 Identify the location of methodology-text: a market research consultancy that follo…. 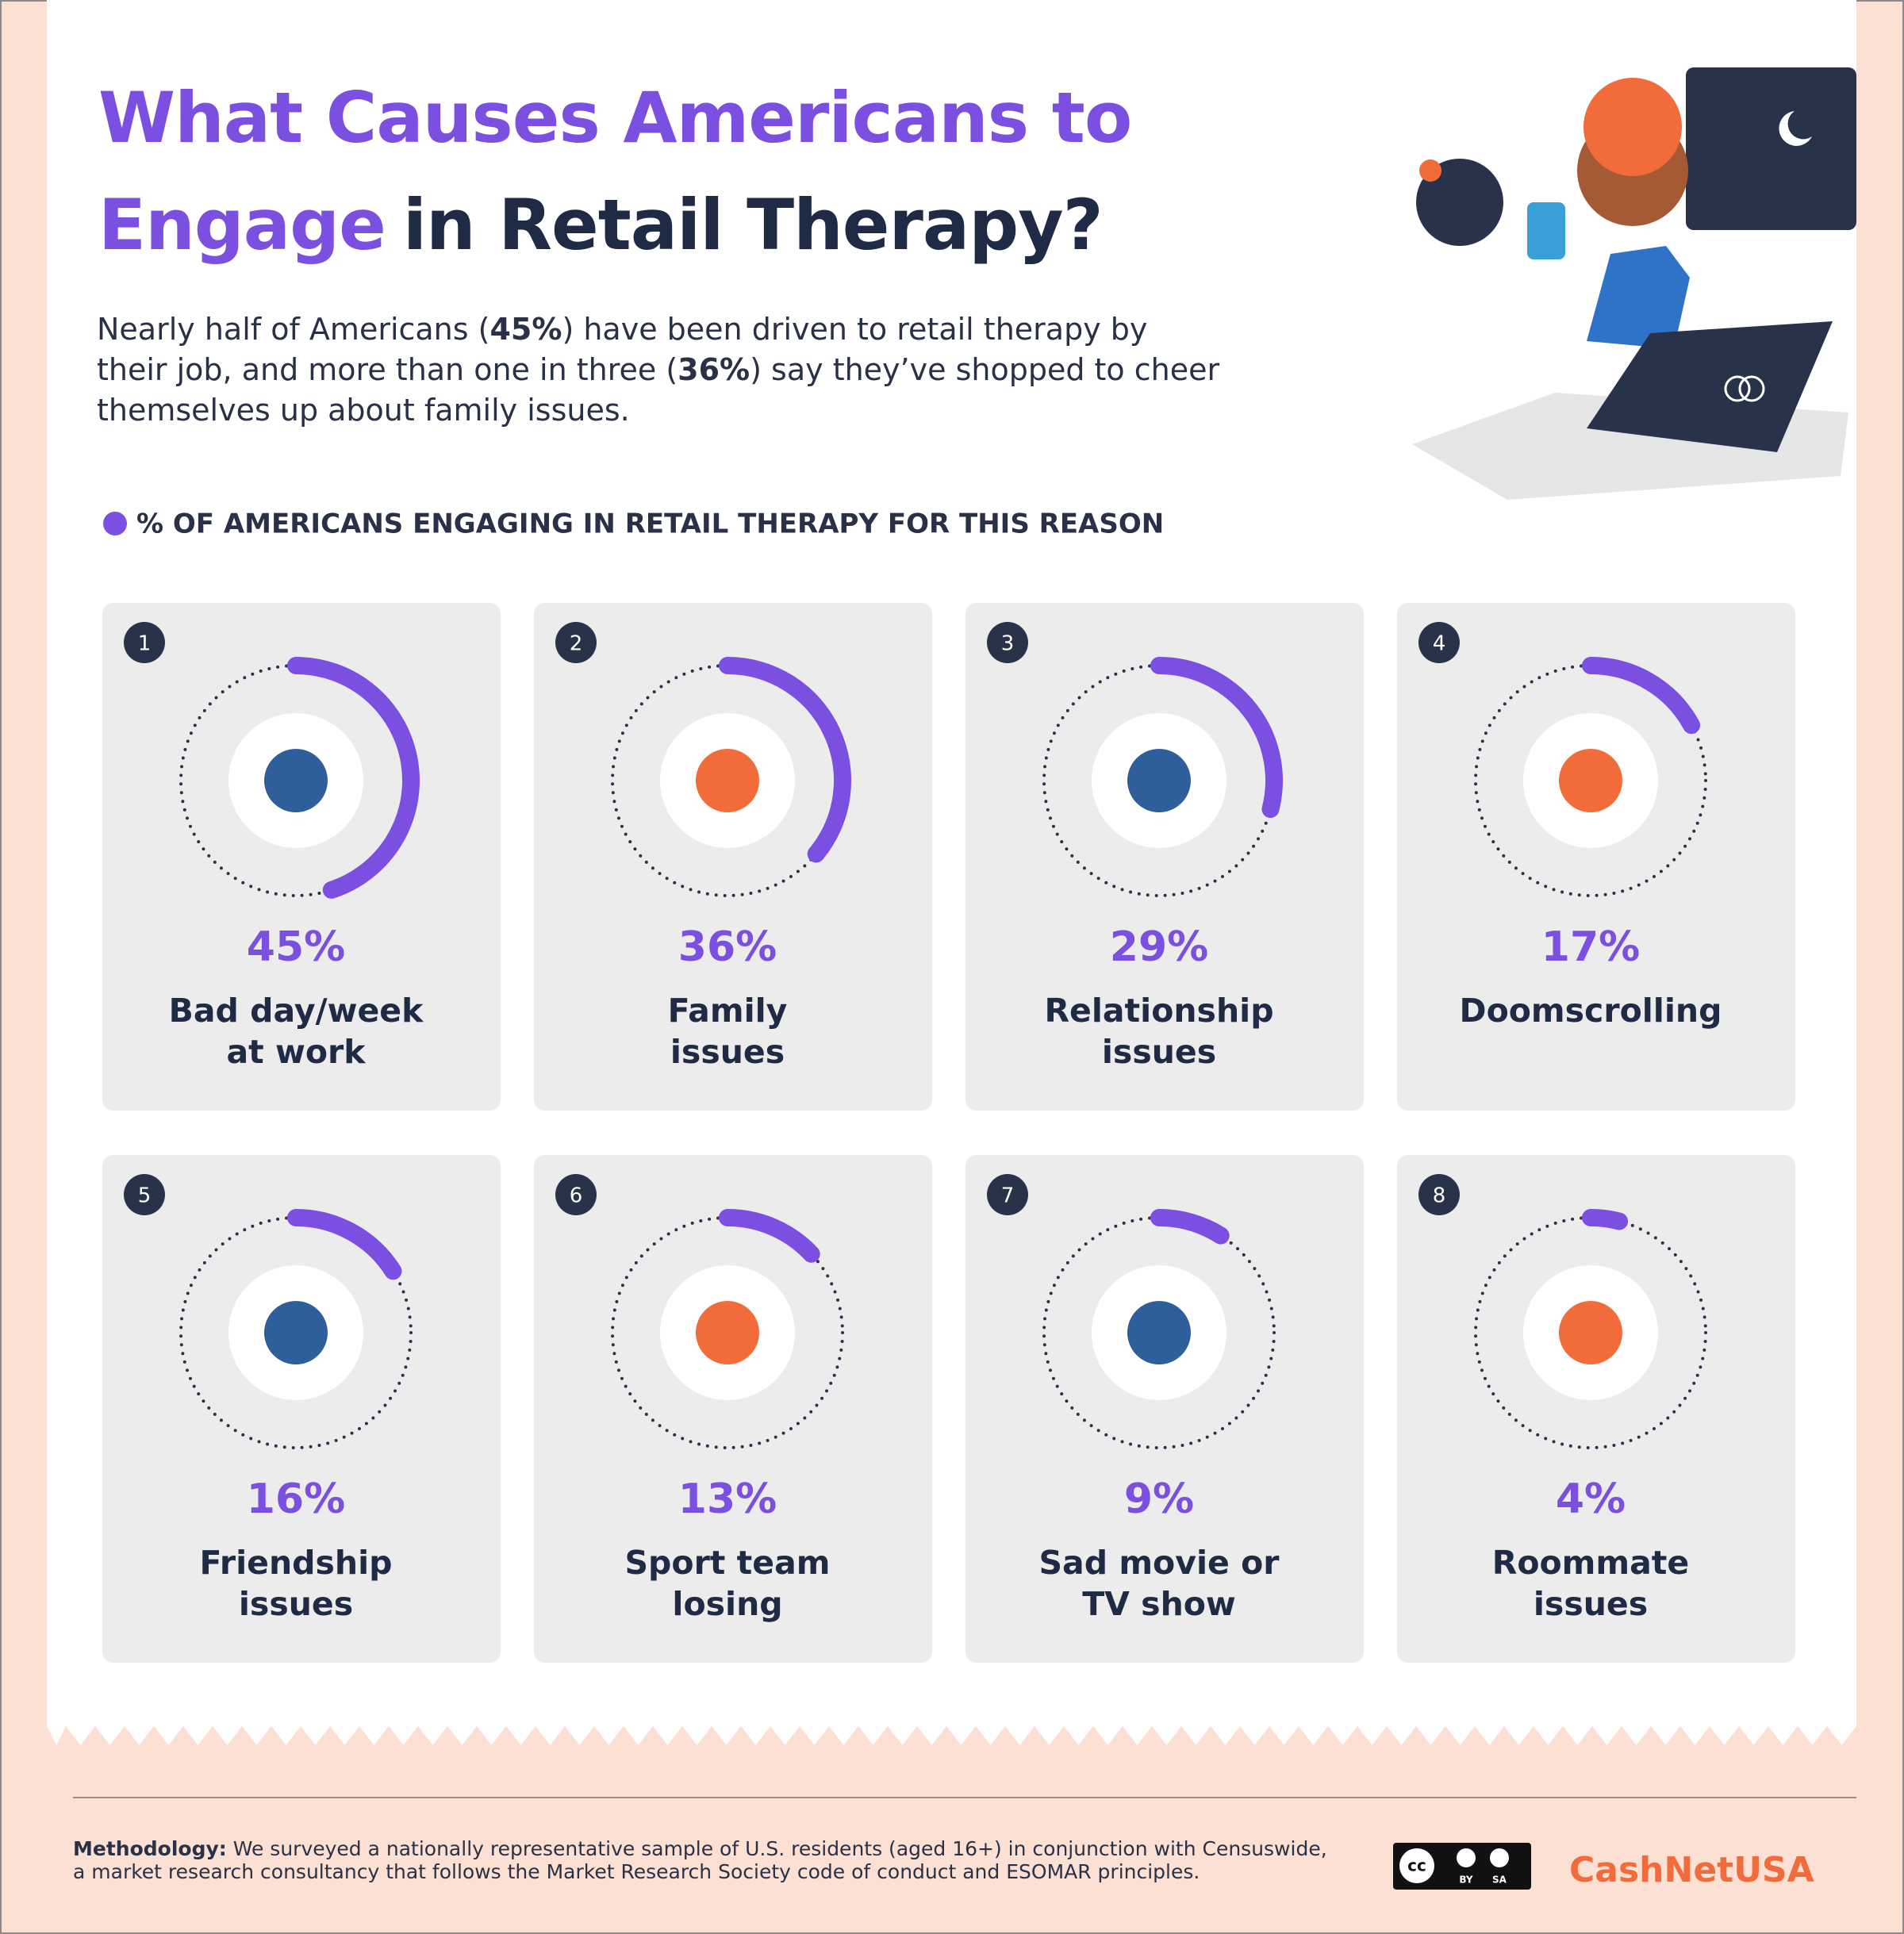
(636, 1871).